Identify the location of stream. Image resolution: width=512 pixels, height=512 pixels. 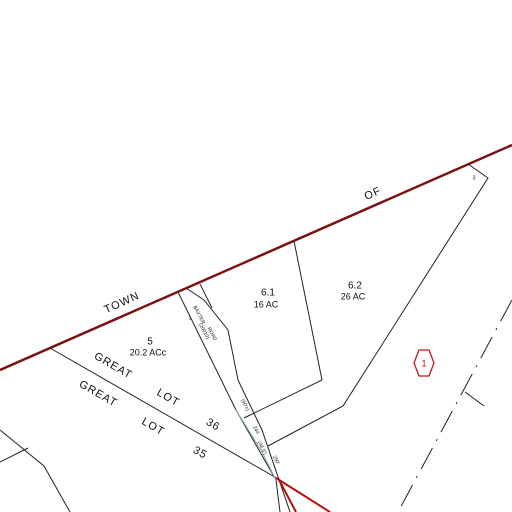
(256, 445).